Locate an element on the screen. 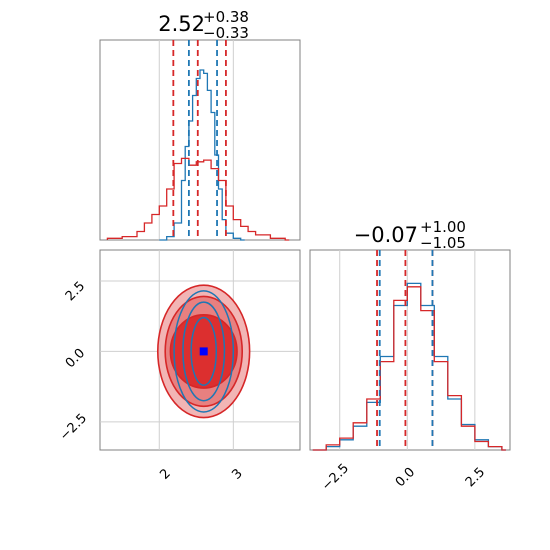 This screenshot has width=550, height=550. panel-marginal-y-title-sup: +1.00 is located at coordinates (443, 227).